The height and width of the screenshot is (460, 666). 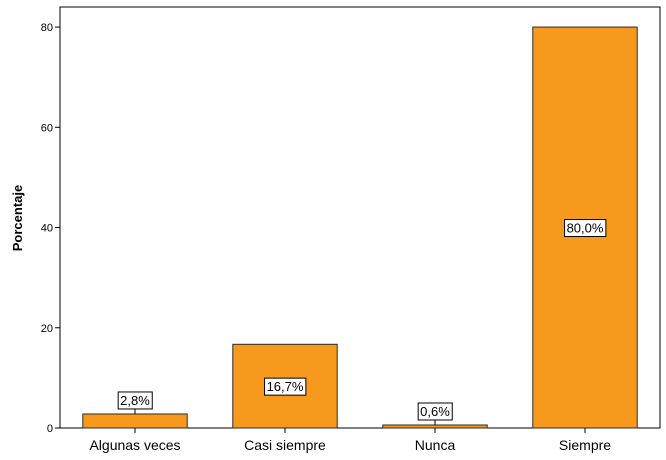 I want to click on y-axis: 0 20 40 60 80, so click(x=50, y=228).